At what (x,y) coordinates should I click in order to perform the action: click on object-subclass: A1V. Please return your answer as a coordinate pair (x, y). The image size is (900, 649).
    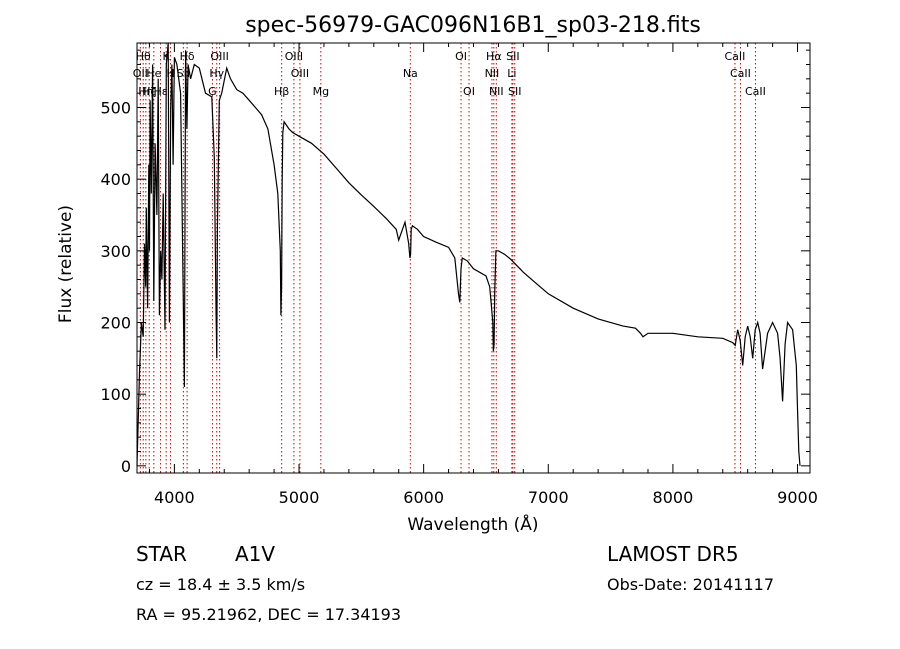
    Looking at the image, I should click on (255, 554).